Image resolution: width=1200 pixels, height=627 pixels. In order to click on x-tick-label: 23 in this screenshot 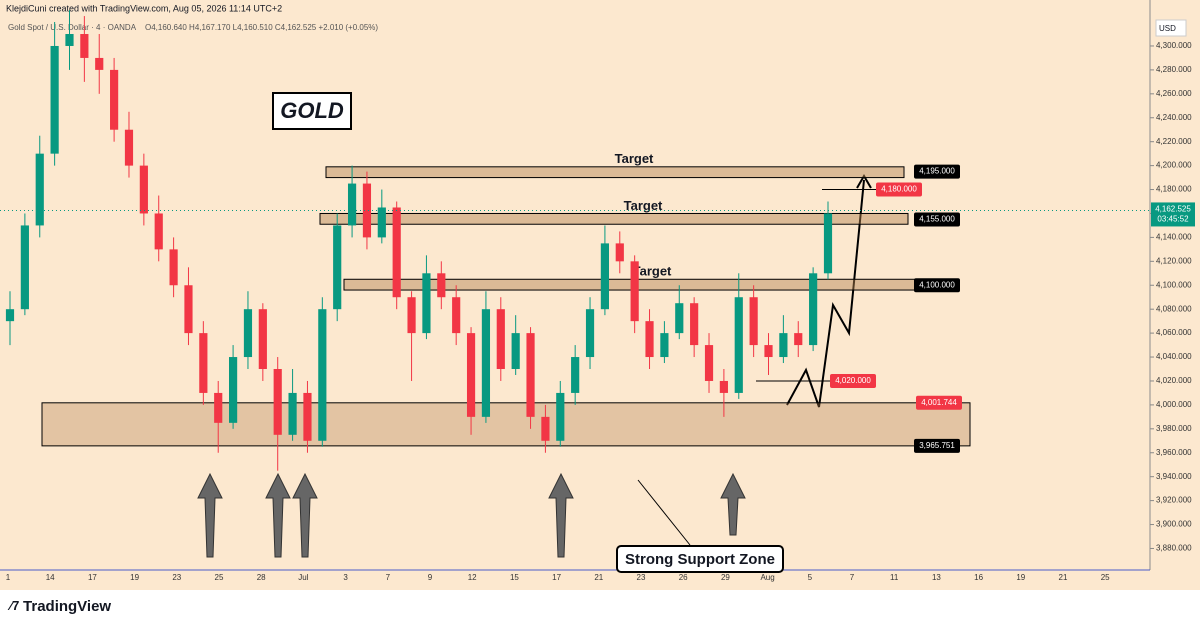, I will do `click(641, 577)`.